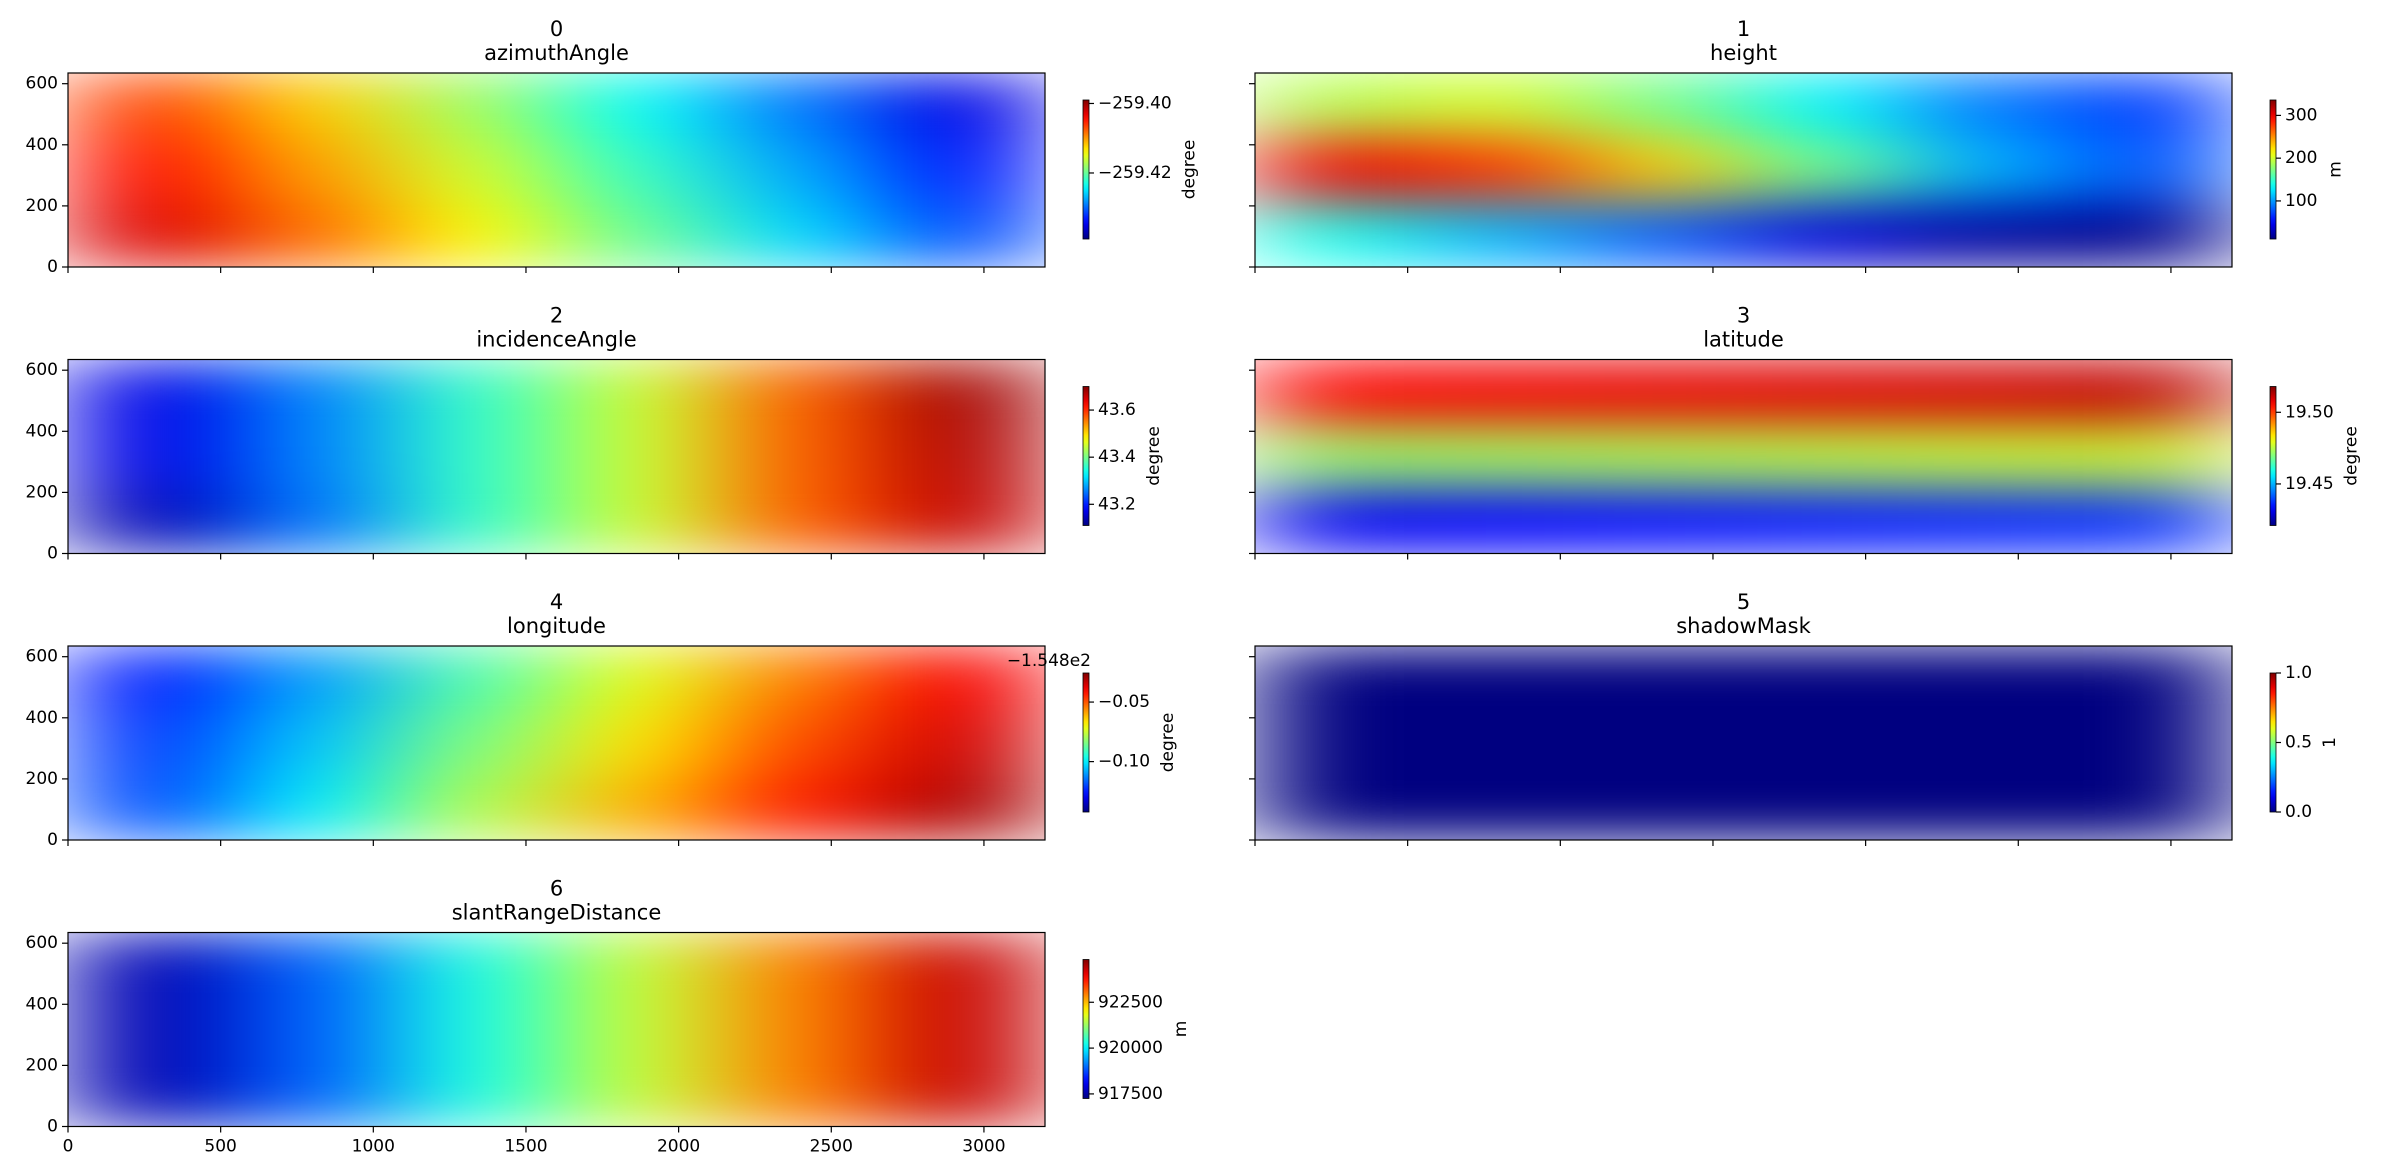 The image size is (2388, 1175). What do you see at coordinates (1135, 173) in the screenshot?
I see `colorbar-tick-label: −259.42` at bounding box center [1135, 173].